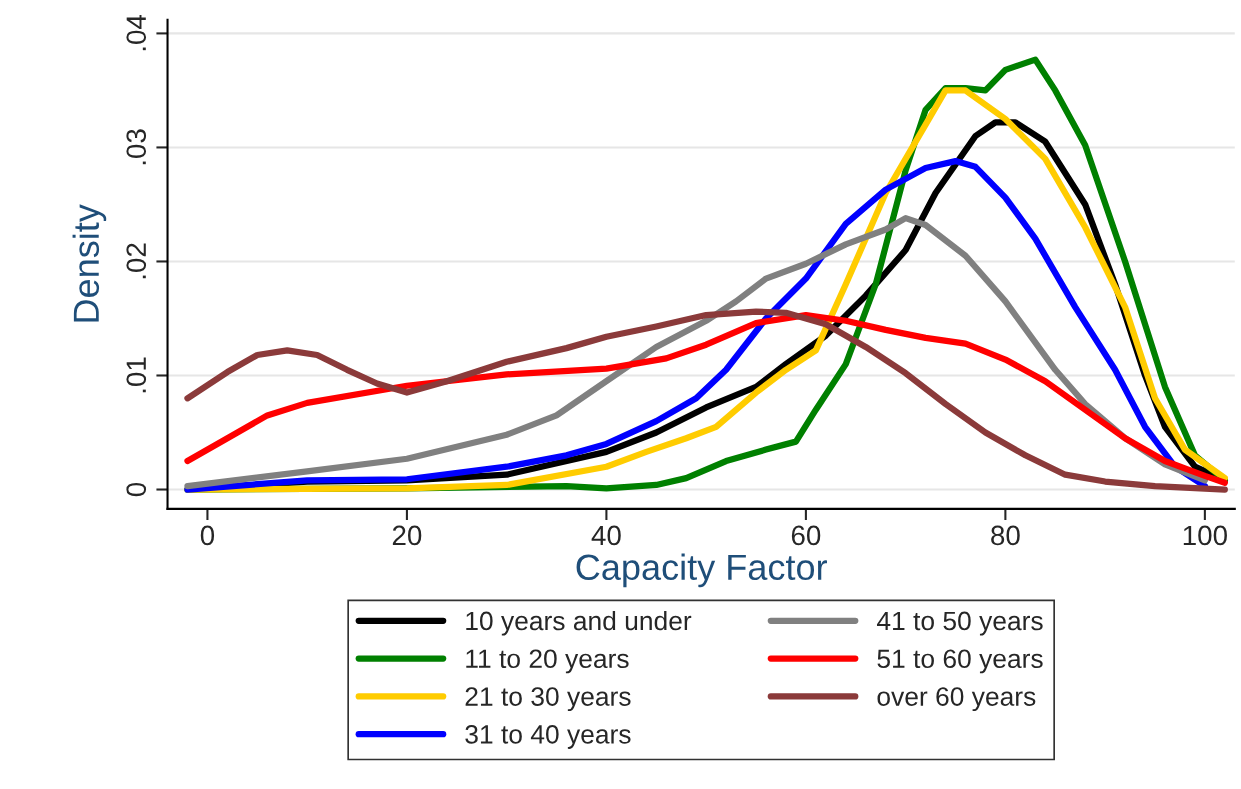  What do you see at coordinates (136, 375) in the screenshot?
I see `y-tick-label: .01` at bounding box center [136, 375].